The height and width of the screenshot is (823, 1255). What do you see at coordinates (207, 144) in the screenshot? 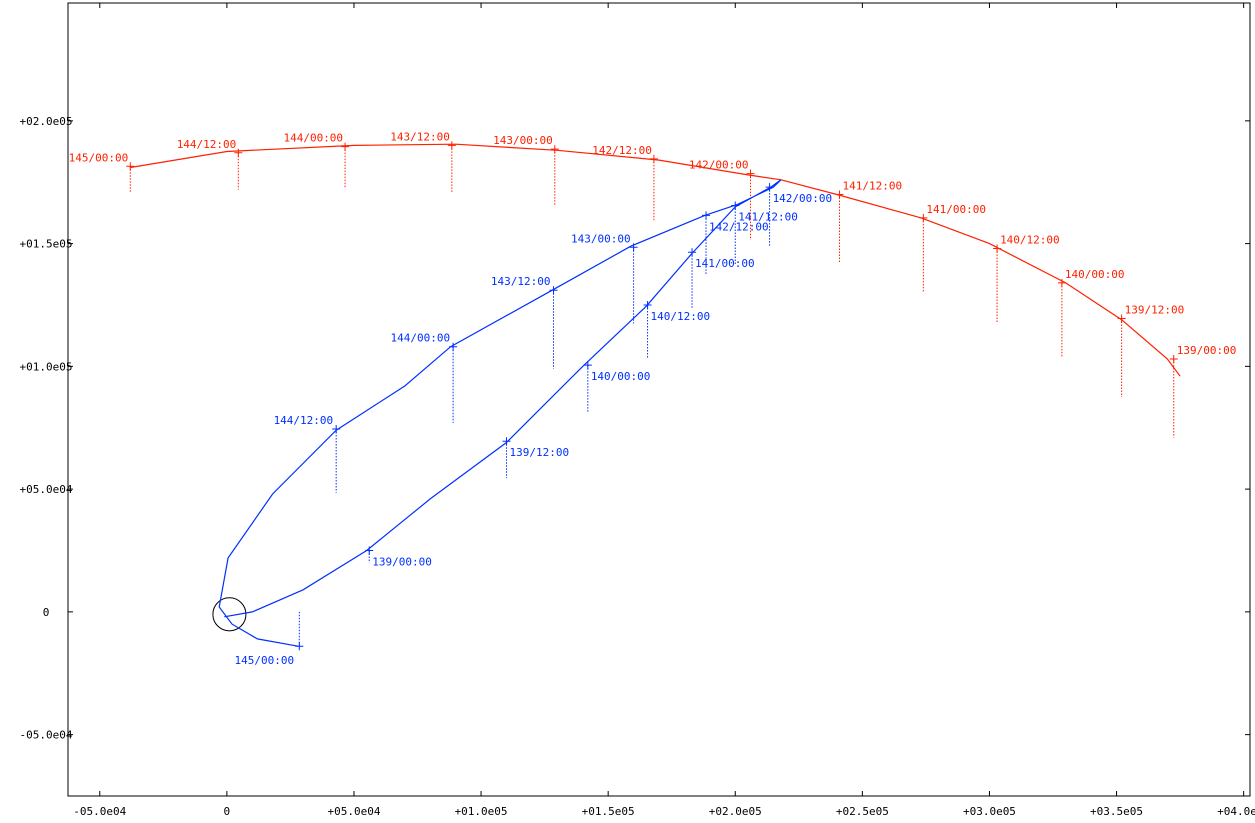
I see `series-0-time-label: 144/12:00` at bounding box center [207, 144].